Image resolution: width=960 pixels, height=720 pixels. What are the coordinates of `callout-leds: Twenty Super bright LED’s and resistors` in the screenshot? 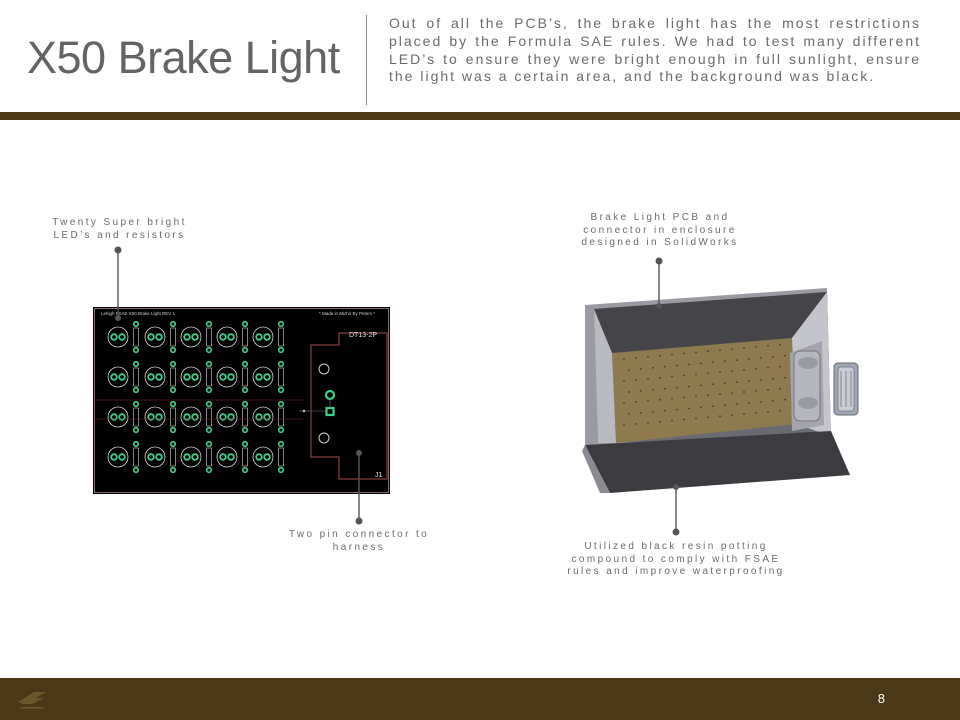 It's located at (119, 229).